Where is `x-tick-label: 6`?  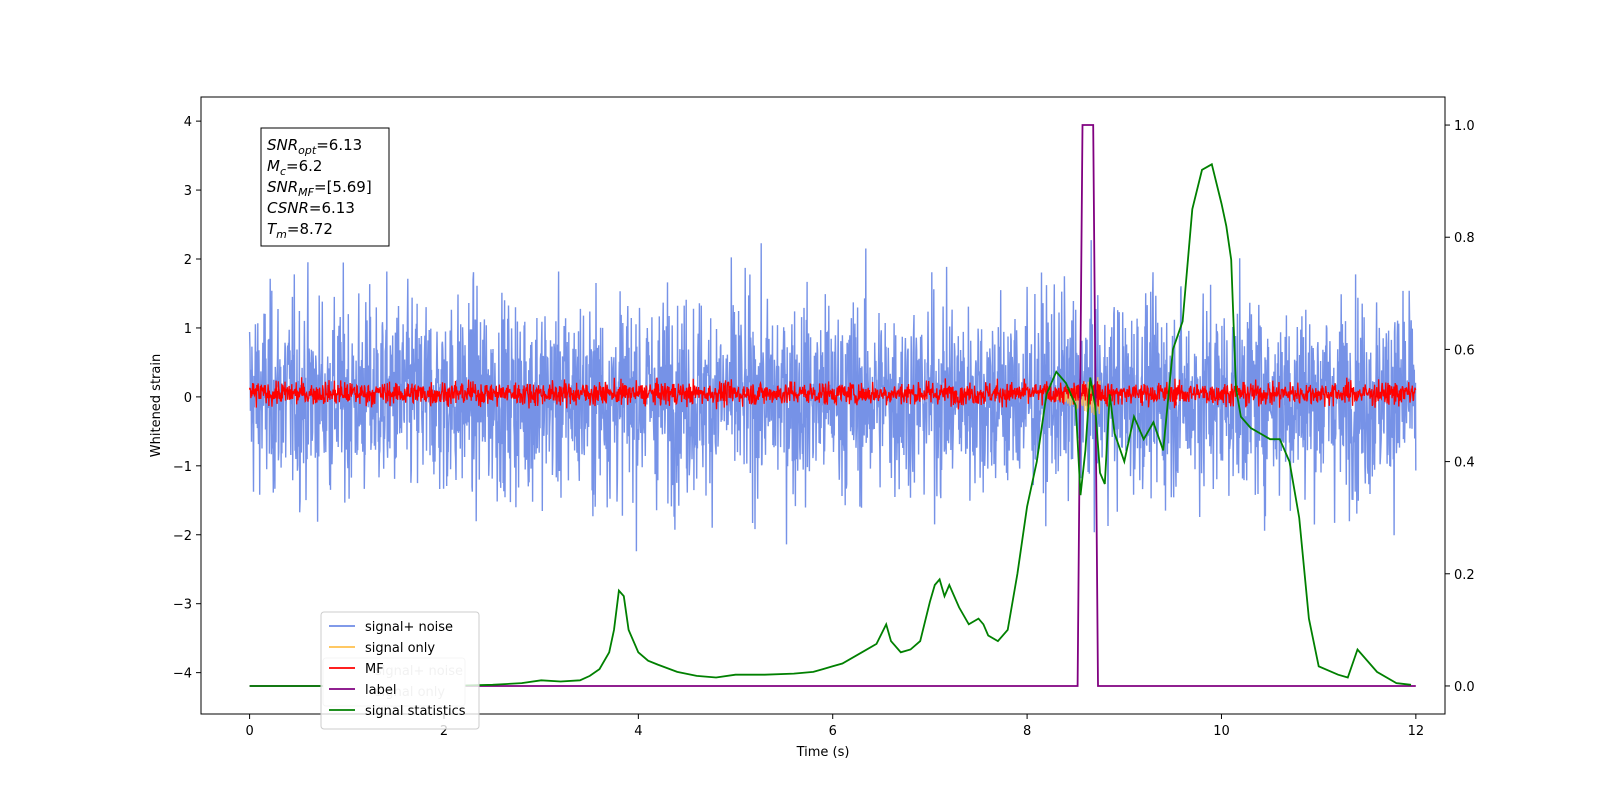 x-tick-label: 6 is located at coordinates (833, 731).